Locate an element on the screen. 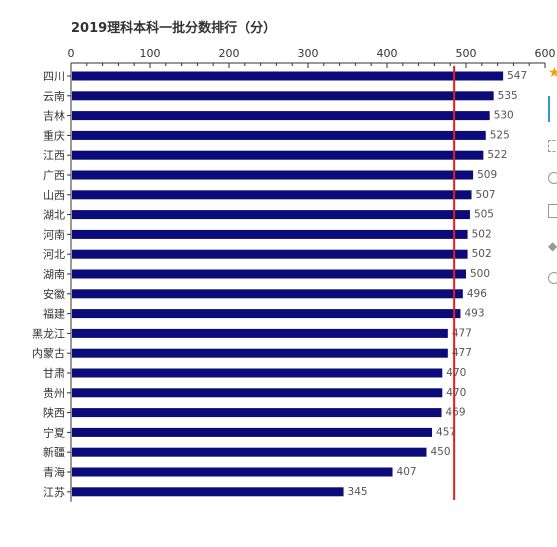  y-tick-label: 江苏 is located at coordinates (54, 492).